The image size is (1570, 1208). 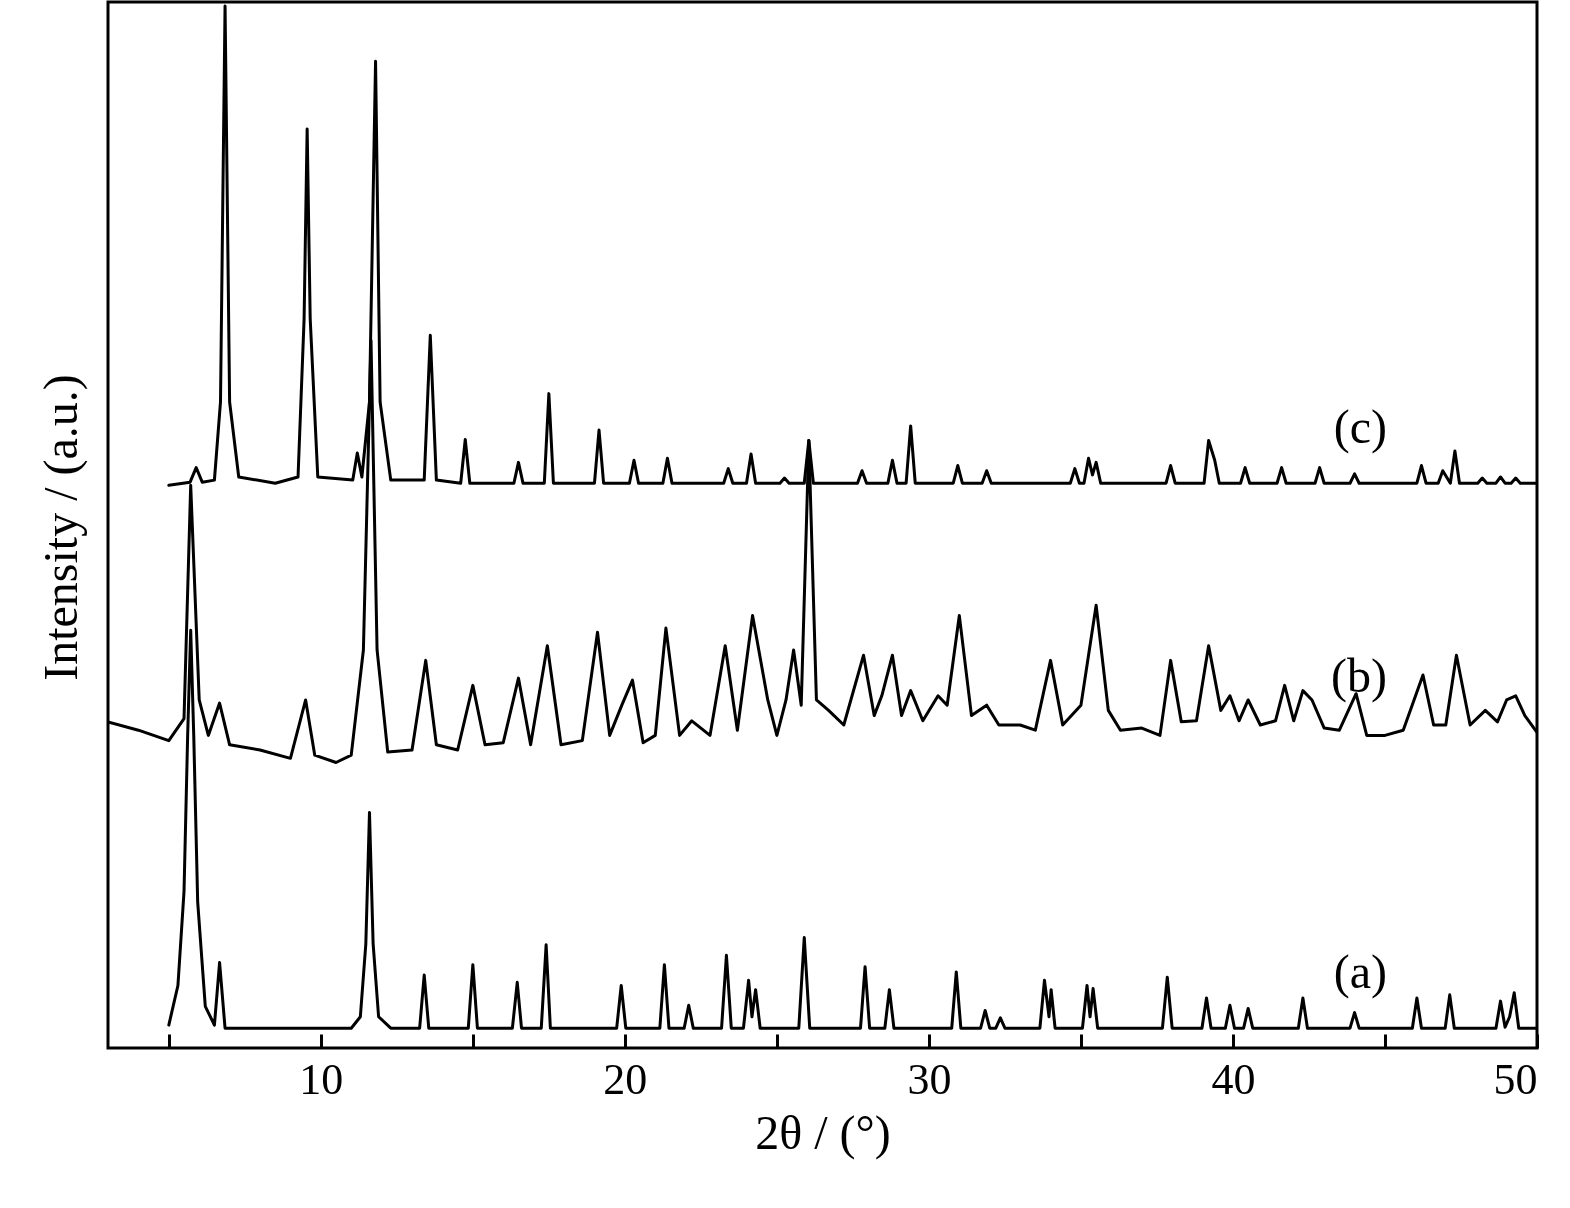 I want to click on x-tick-label: 30, so click(x=929, y=1079).